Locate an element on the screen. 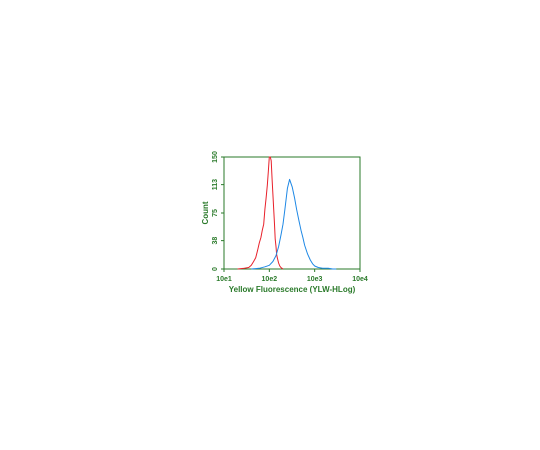 The width and height of the screenshot is (540, 450). x-axis-label: Yellow Fluorescence (YLW-HLog) is located at coordinates (292, 289).